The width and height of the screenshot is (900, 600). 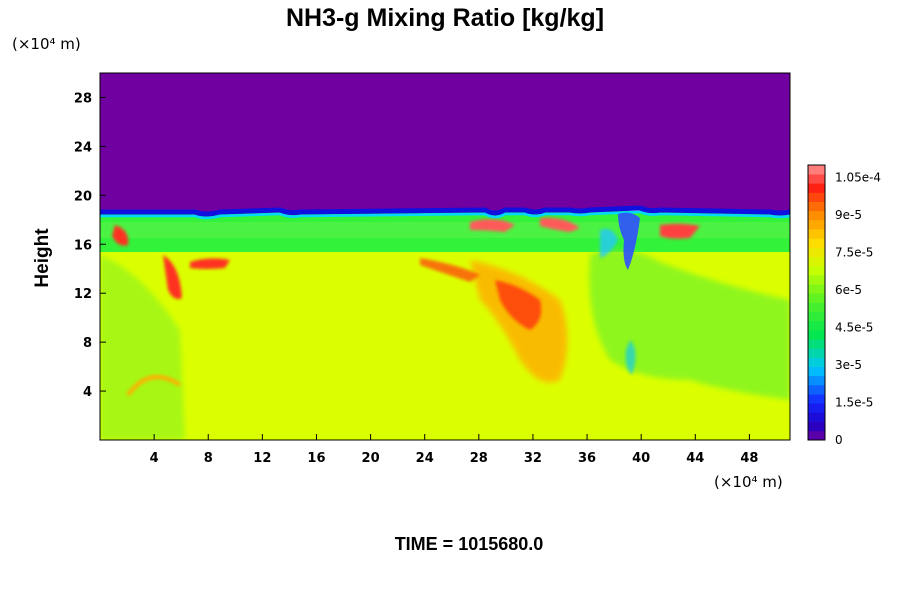 I want to click on x-axis-unit: (×10⁴ m), so click(x=748, y=482).